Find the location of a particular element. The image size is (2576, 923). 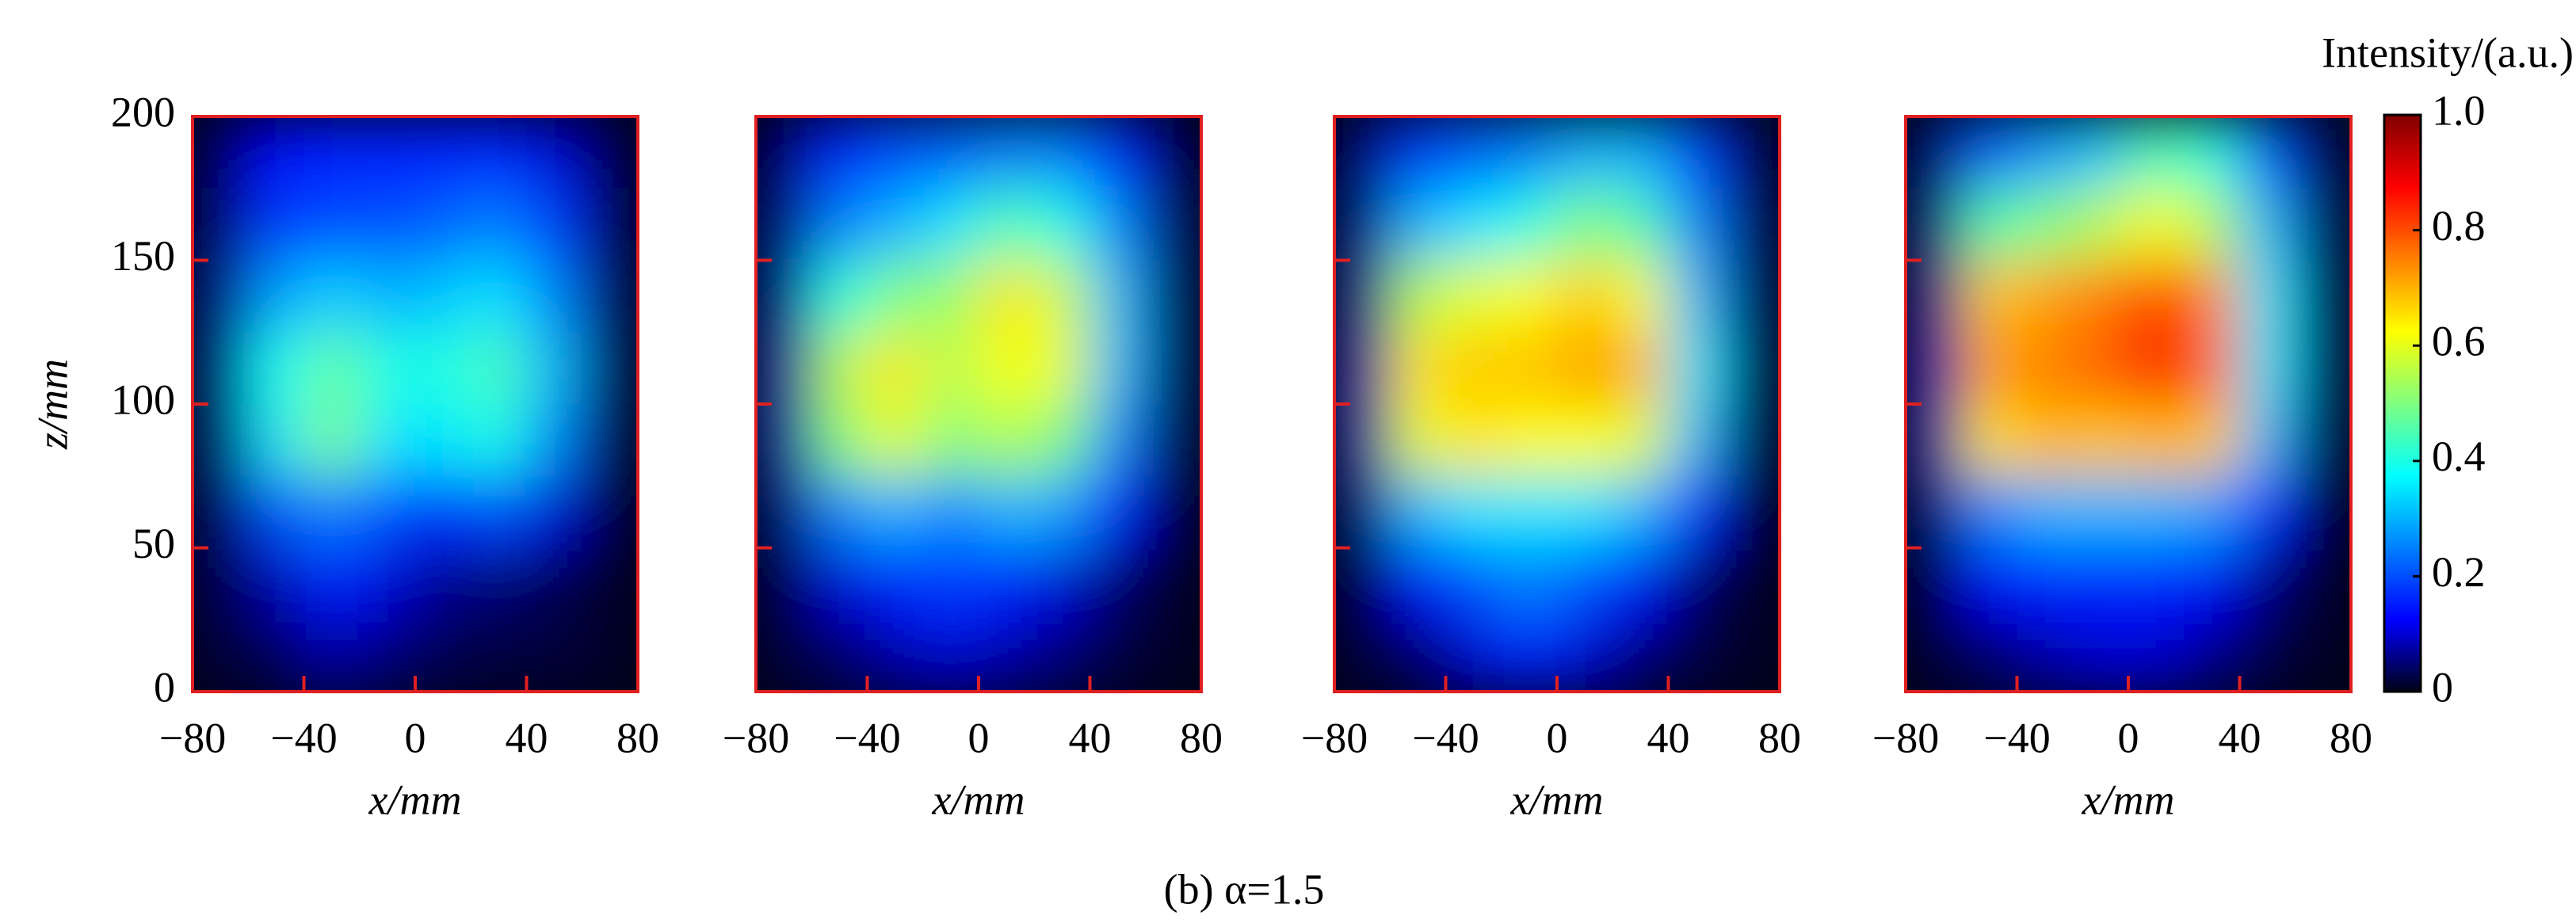

x-axis-label: x/mm is located at coordinates (2128, 799).